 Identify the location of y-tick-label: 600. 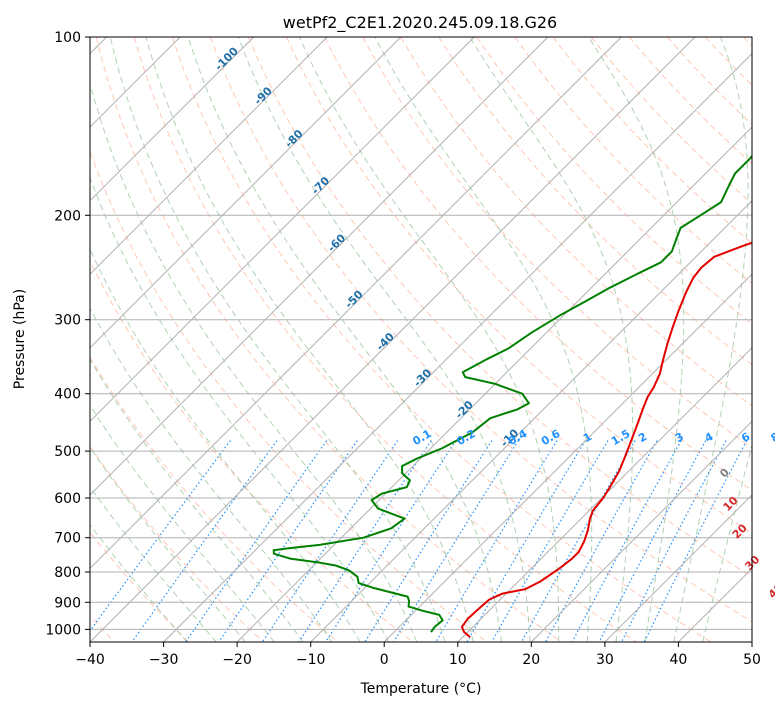
(67, 499).